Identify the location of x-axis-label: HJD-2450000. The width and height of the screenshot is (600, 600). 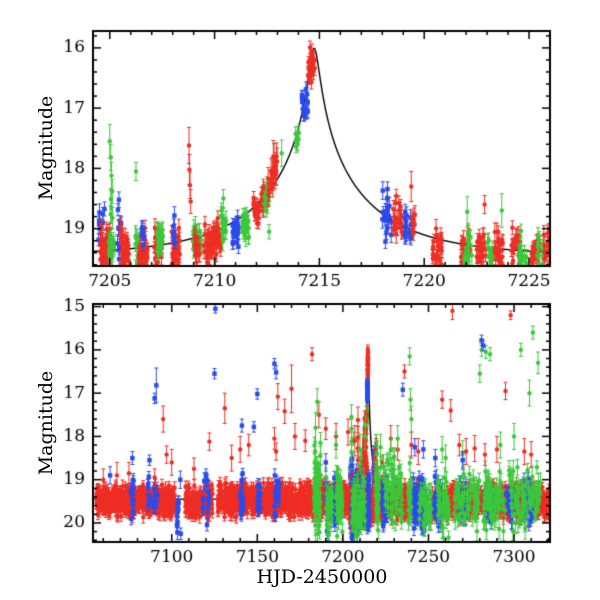
(322, 577).